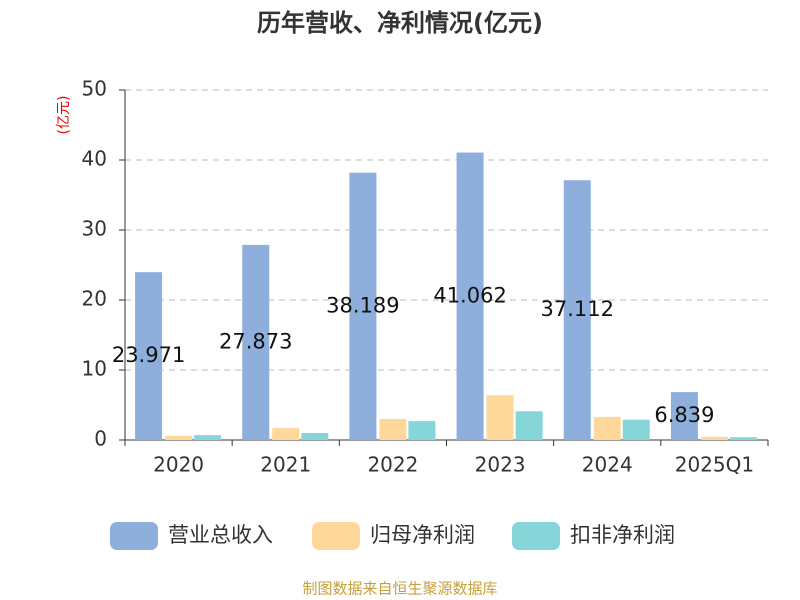 The image size is (800, 600). I want to click on data-label: 27.873, so click(255, 341).